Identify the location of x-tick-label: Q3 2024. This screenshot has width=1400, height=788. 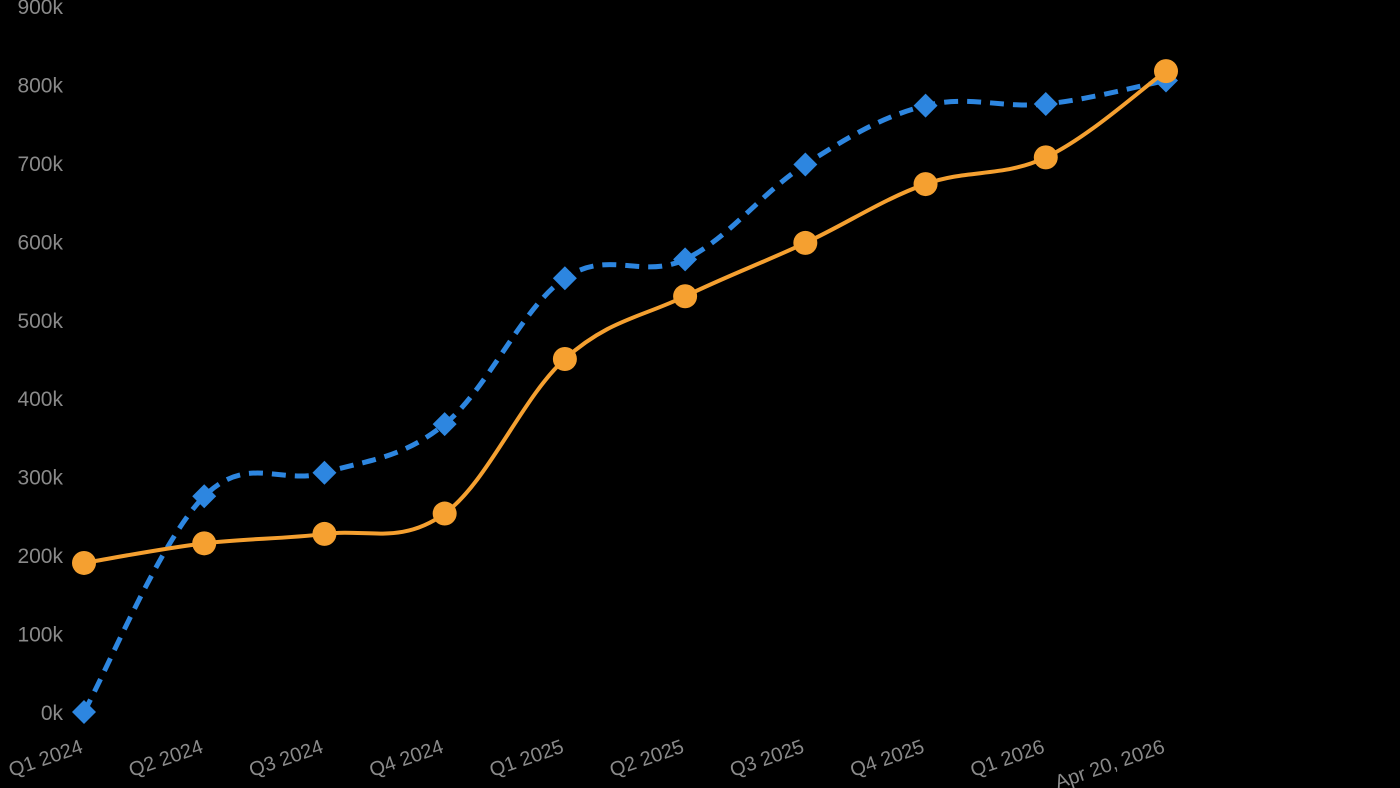
(286, 759).